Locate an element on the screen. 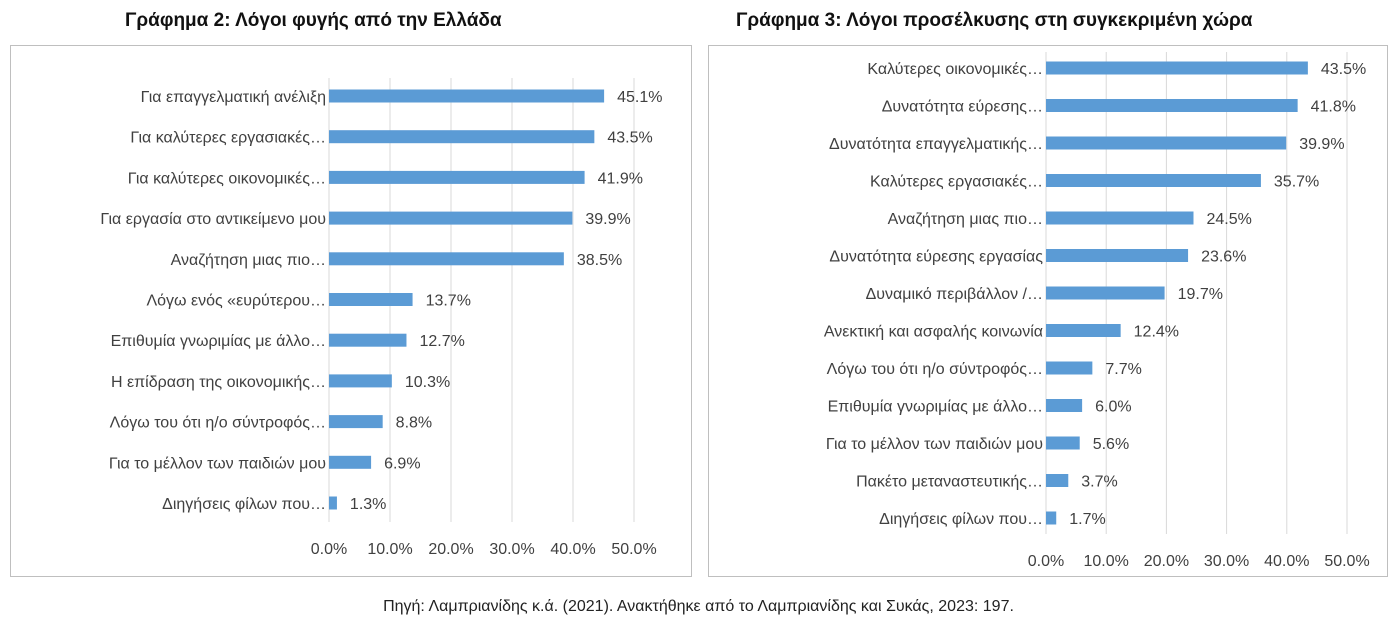 The image size is (1397, 630). right-data-label: 5.6% is located at coordinates (1111, 444).